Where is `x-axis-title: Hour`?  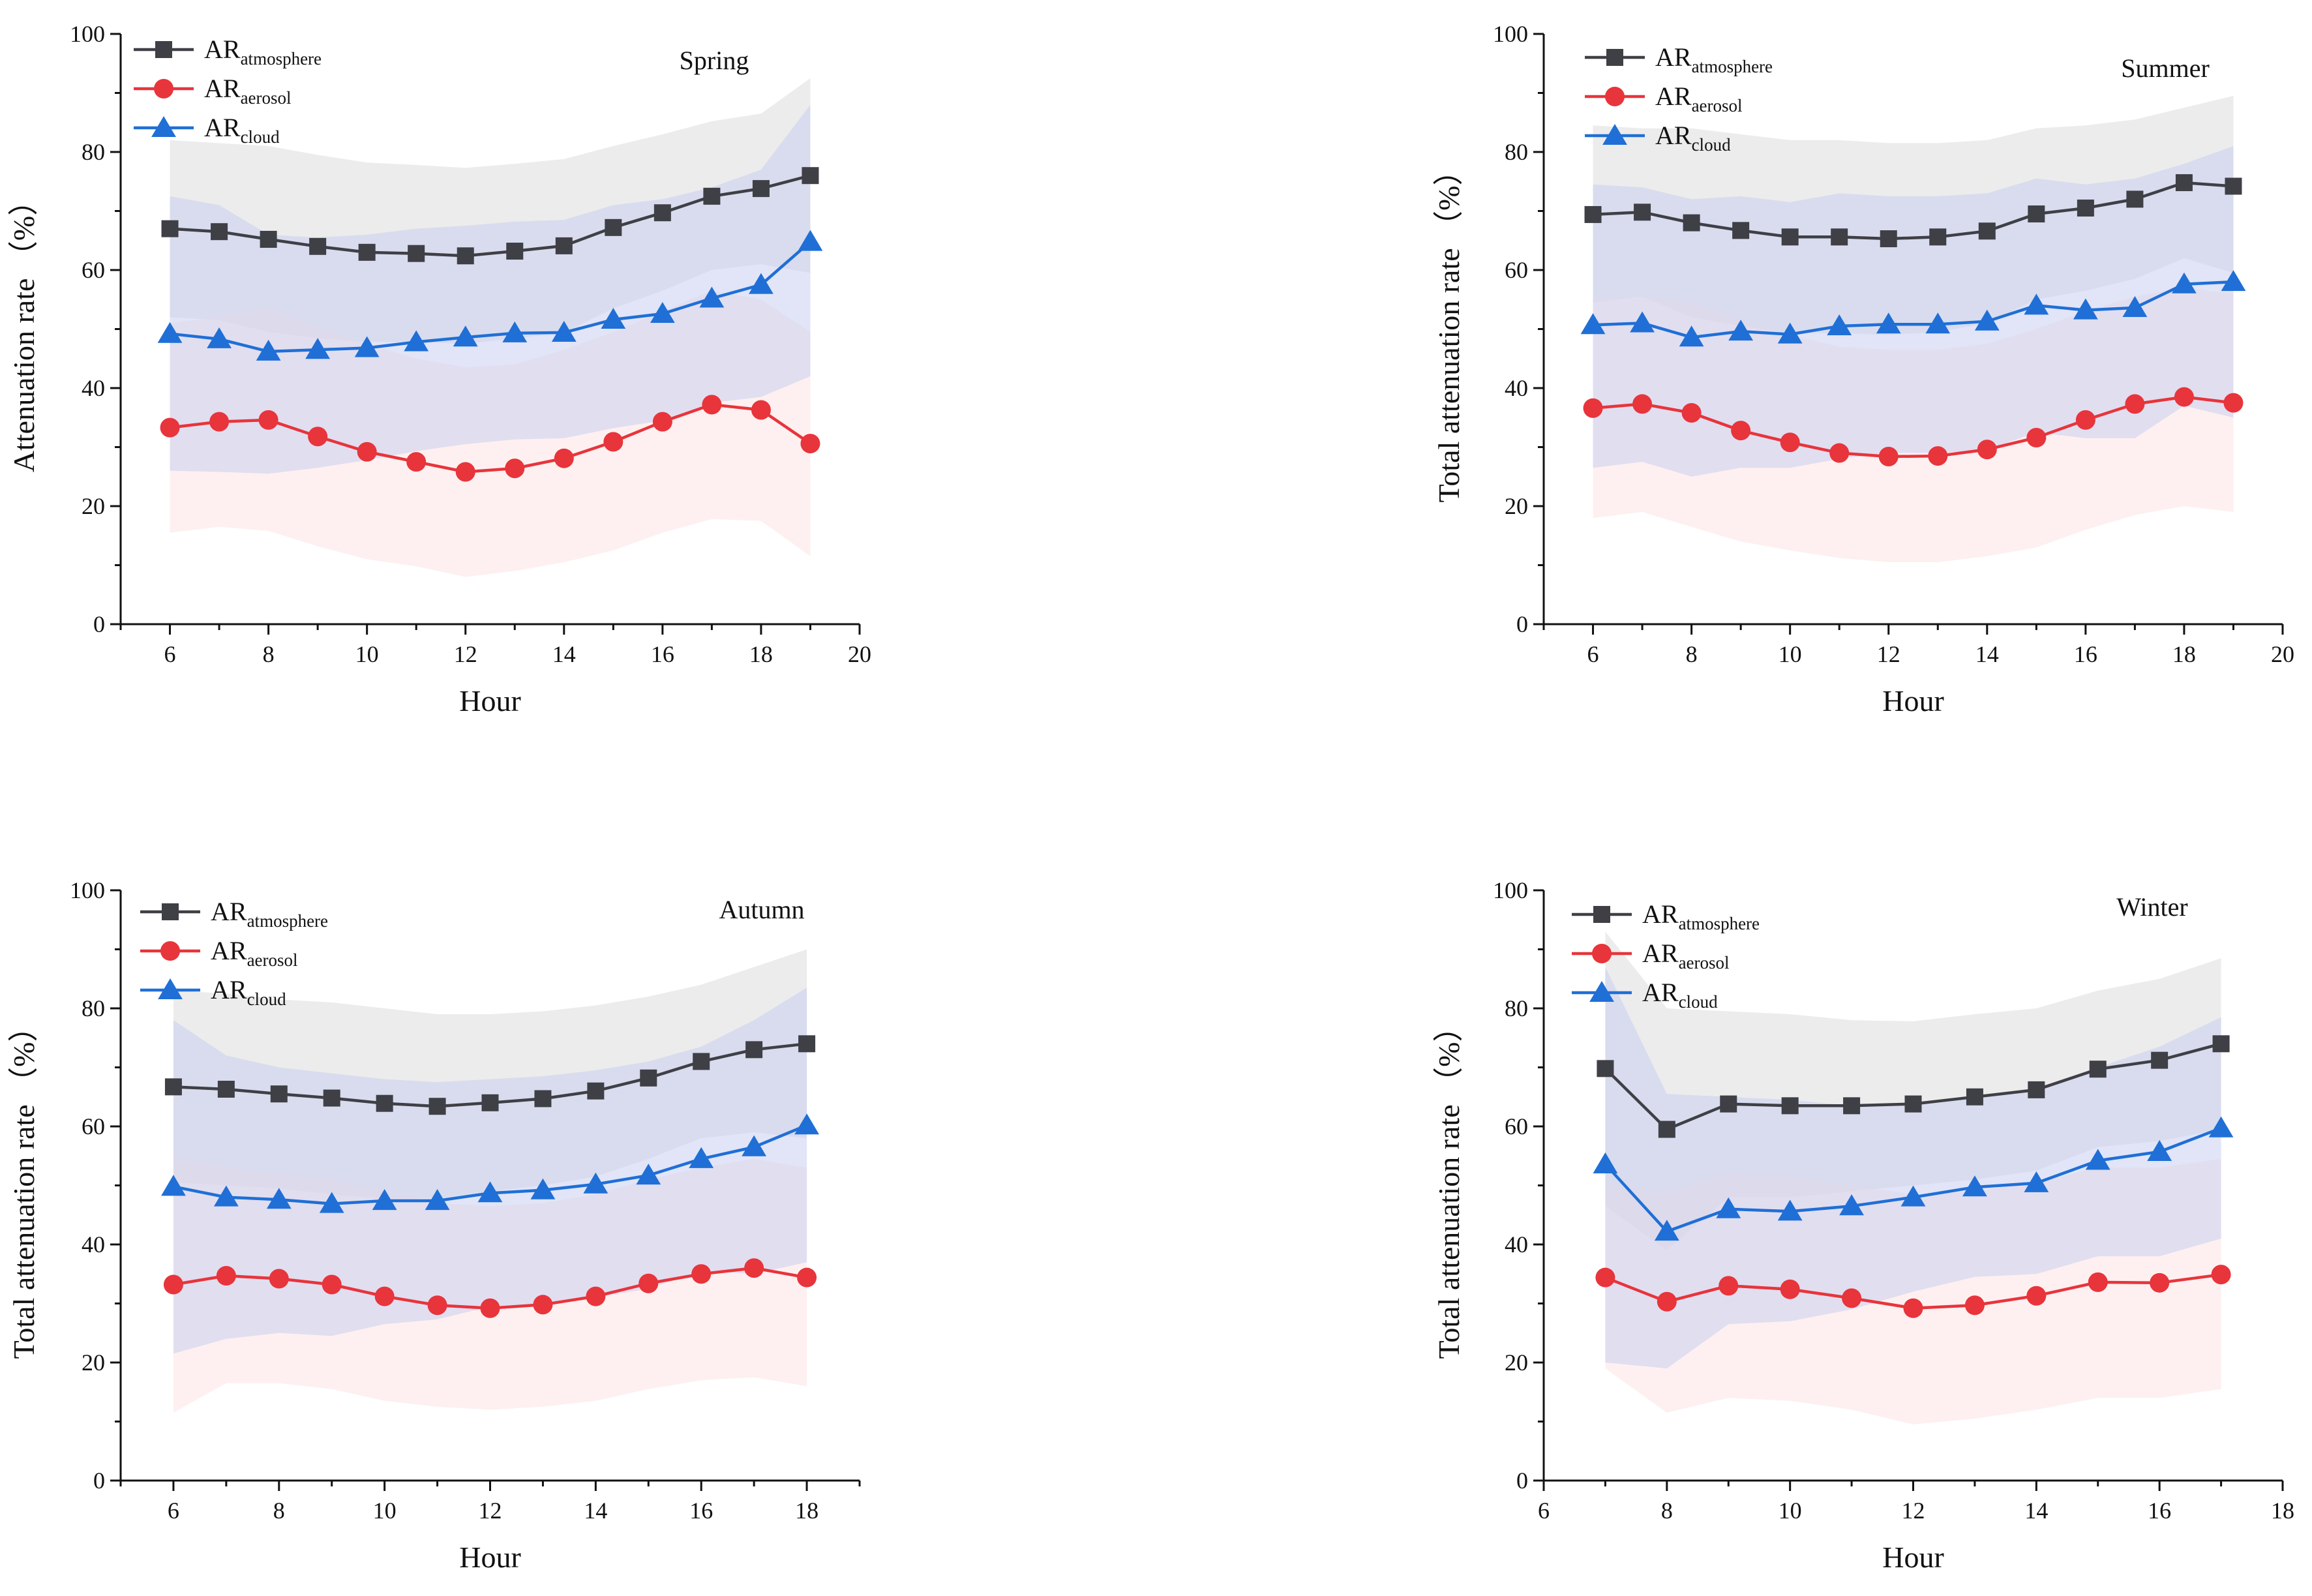 x-axis-title: Hour is located at coordinates (1913, 1557).